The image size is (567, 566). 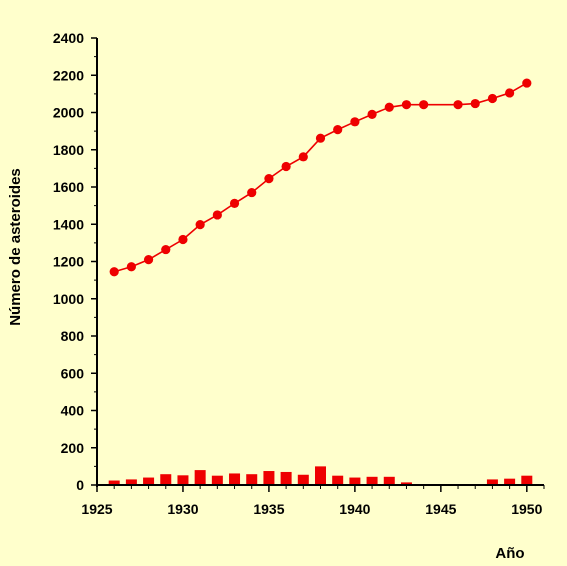 I want to click on point-1947, so click(x=475, y=103).